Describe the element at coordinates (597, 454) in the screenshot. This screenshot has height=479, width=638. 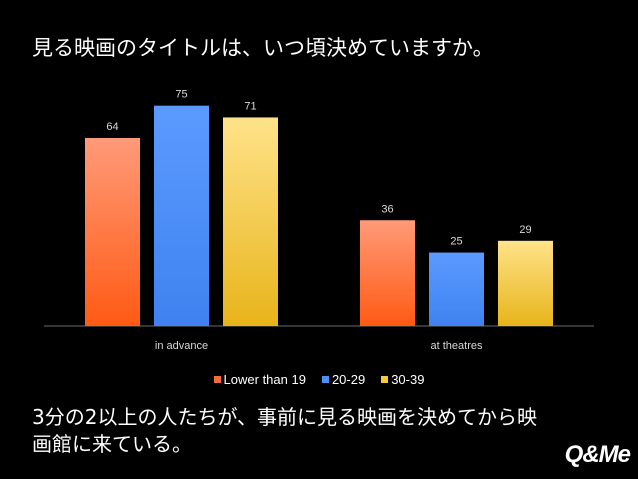
I see `brand-logo: Q&Me` at that location.